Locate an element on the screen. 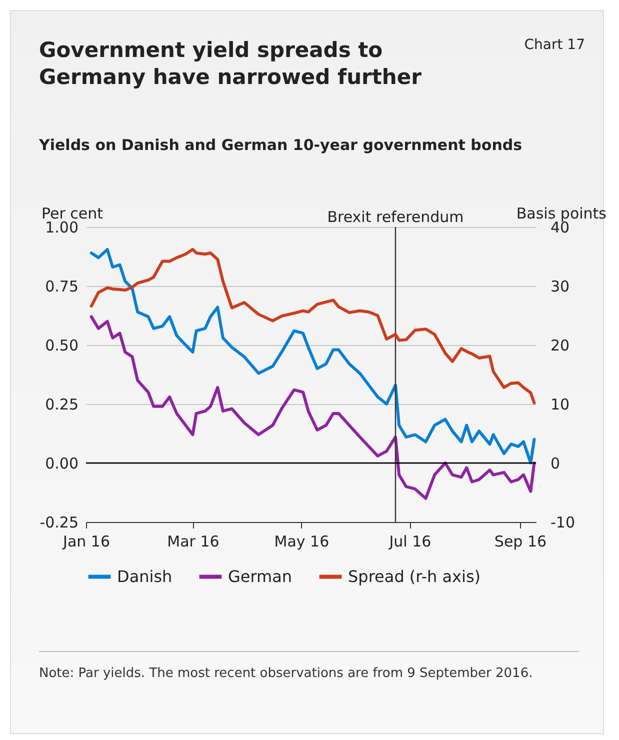 Image resolution: width=619 pixels, height=740 pixels. x-tick-label: Jul 16 is located at coordinates (410, 541).